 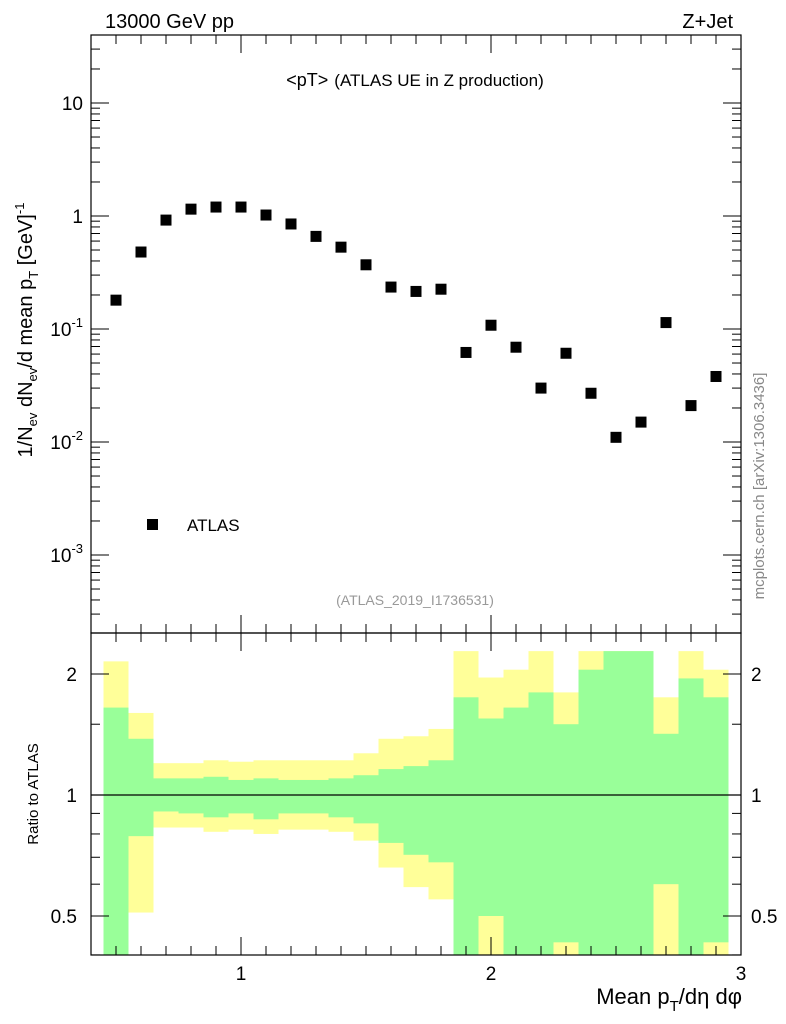 What do you see at coordinates (77, 217) in the screenshot?
I see `y-tick-label: 1` at bounding box center [77, 217].